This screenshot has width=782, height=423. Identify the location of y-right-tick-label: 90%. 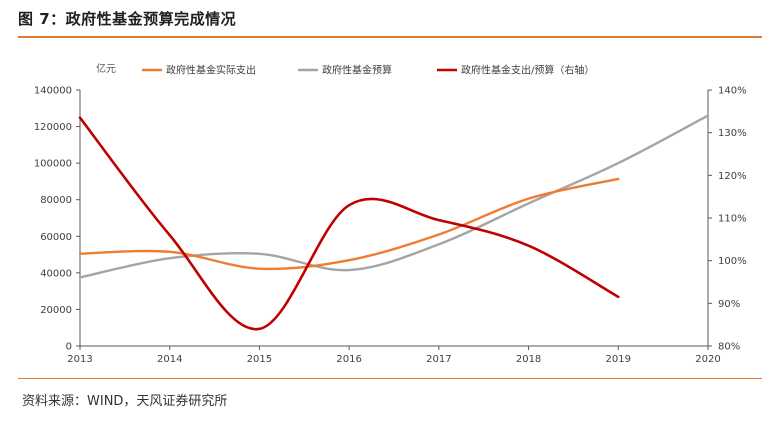
(729, 304).